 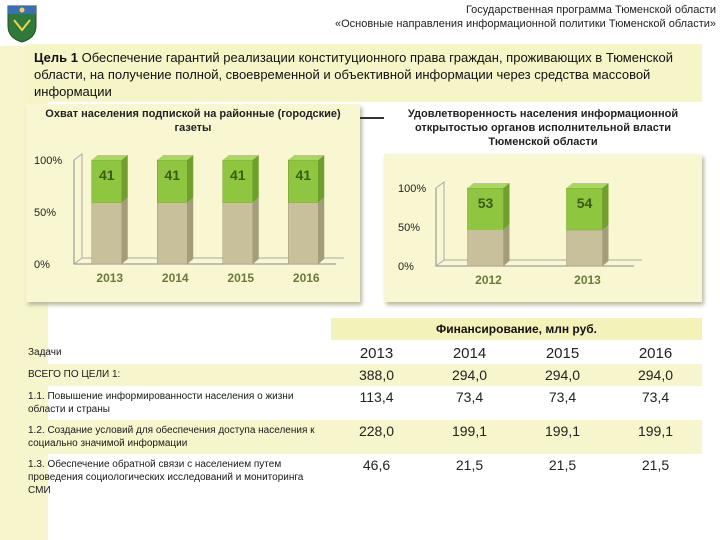 What do you see at coordinates (538, 224) in the screenshot?
I see `axis-depth` at bounding box center [538, 224].